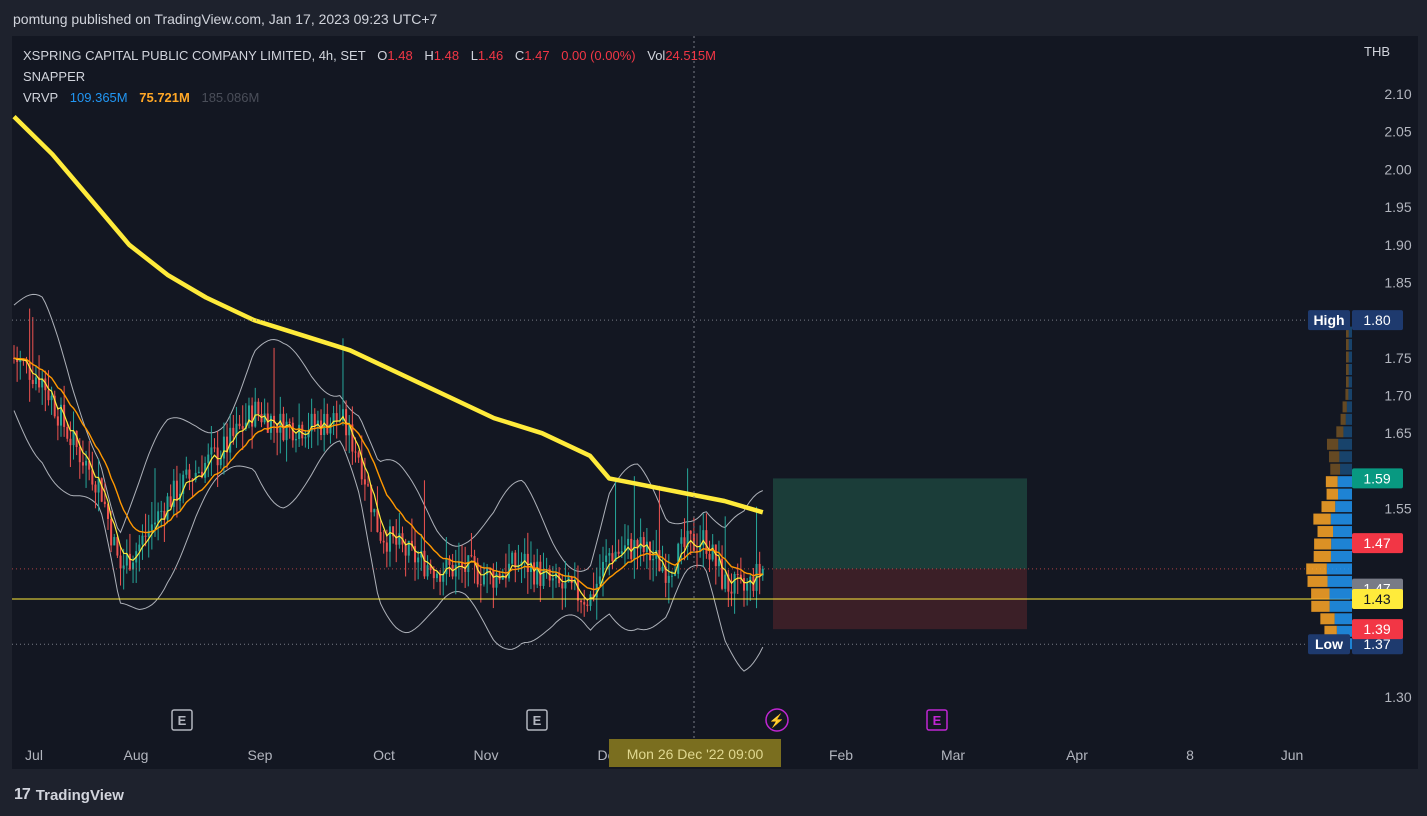  What do you see at coordinates (1397, 282) in the screenshot?
I see `price-tick-label: 1.85` at bounding box center [1397, 282].